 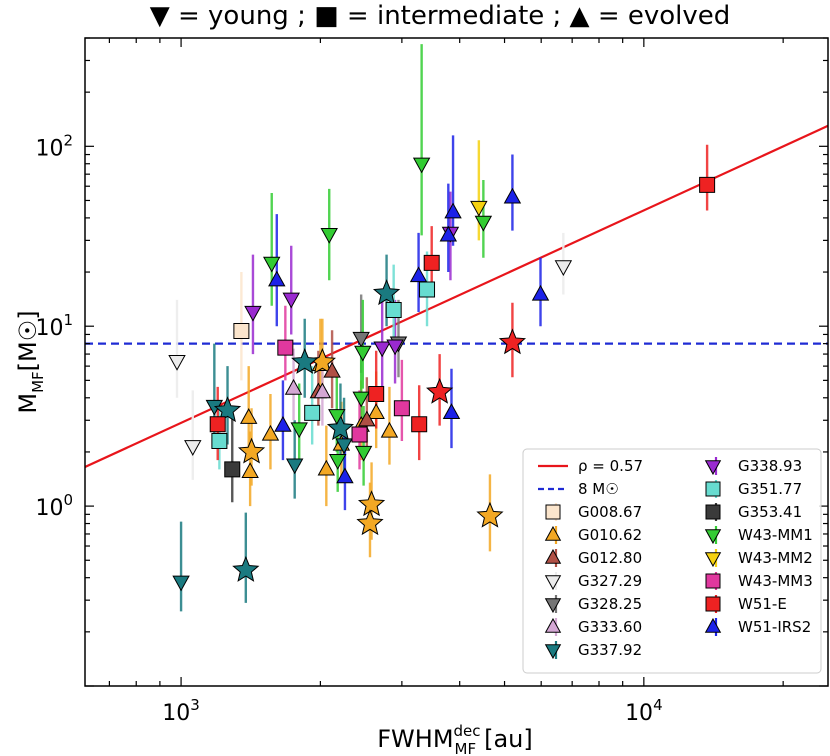 What do you see at coordinates (467, 731) in the screenshot?
I see `x-axis-label-sup: dec` at bounding box center [467, 731].